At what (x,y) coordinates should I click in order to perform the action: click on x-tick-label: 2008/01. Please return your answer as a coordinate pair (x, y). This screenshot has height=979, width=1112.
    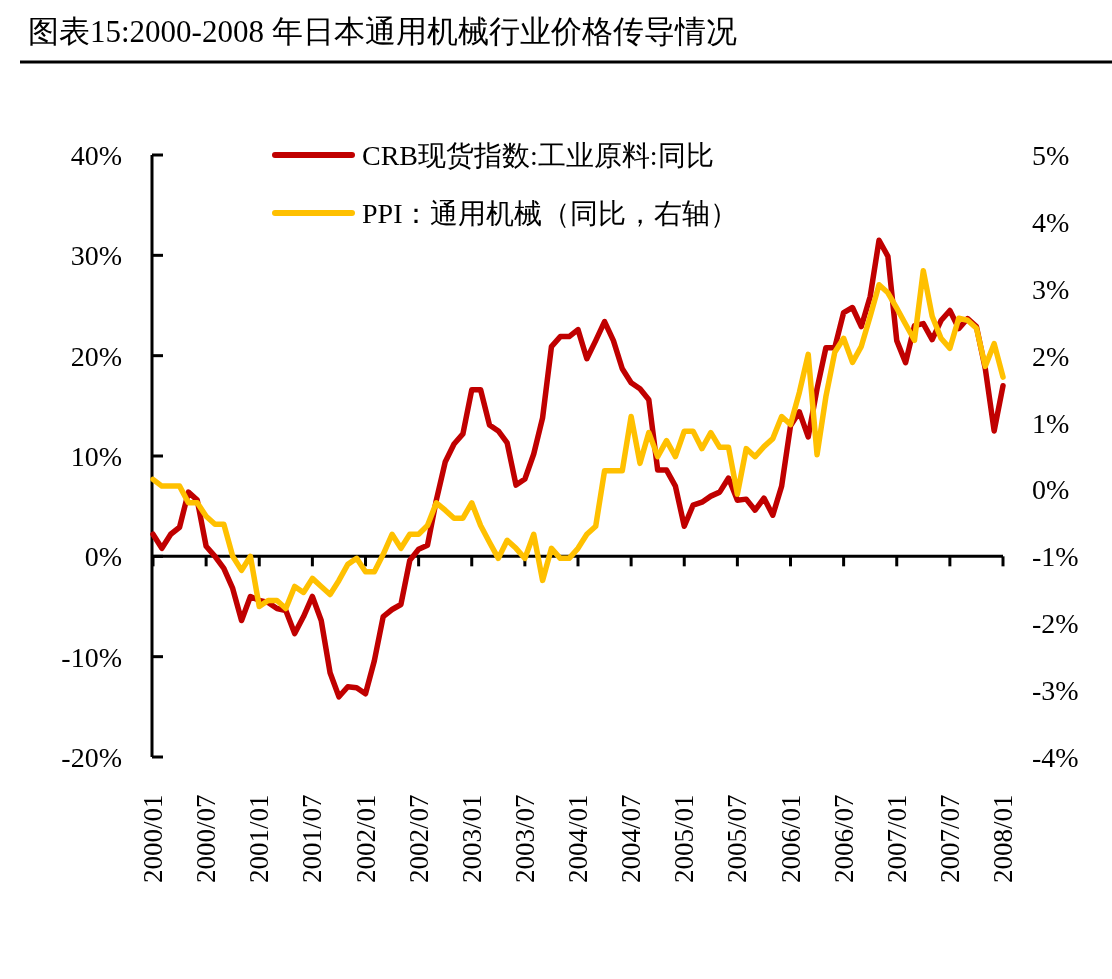
    Looking at the image, I should click on (1003, 838).